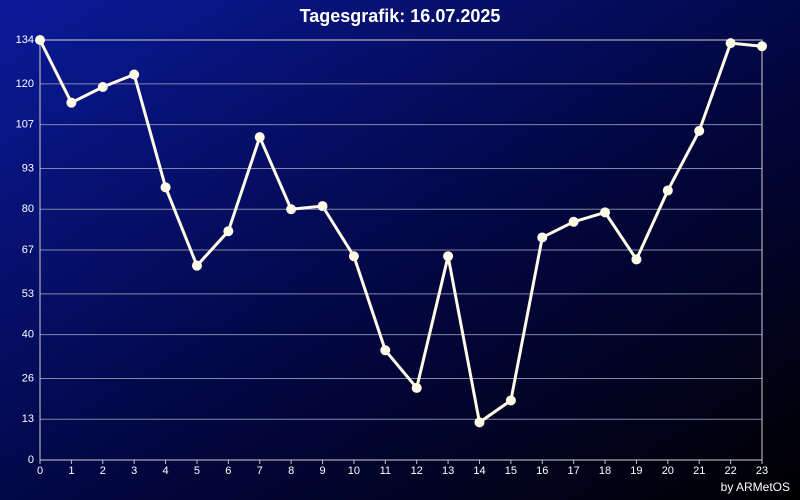 The image size is (800, 500). What do you see at coordinates (28, 168) in the screenshot?
I see `y-tick-label: 93` at bounding box center [28, 168].